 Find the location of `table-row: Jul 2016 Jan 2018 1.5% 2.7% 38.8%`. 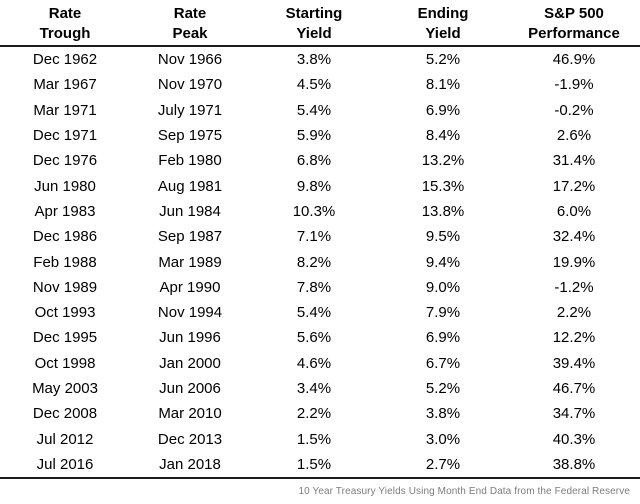

table-row: Jul 2016 Jan 2018 1.5% 2.7% 38.8% is located at coordinates (320, 464).